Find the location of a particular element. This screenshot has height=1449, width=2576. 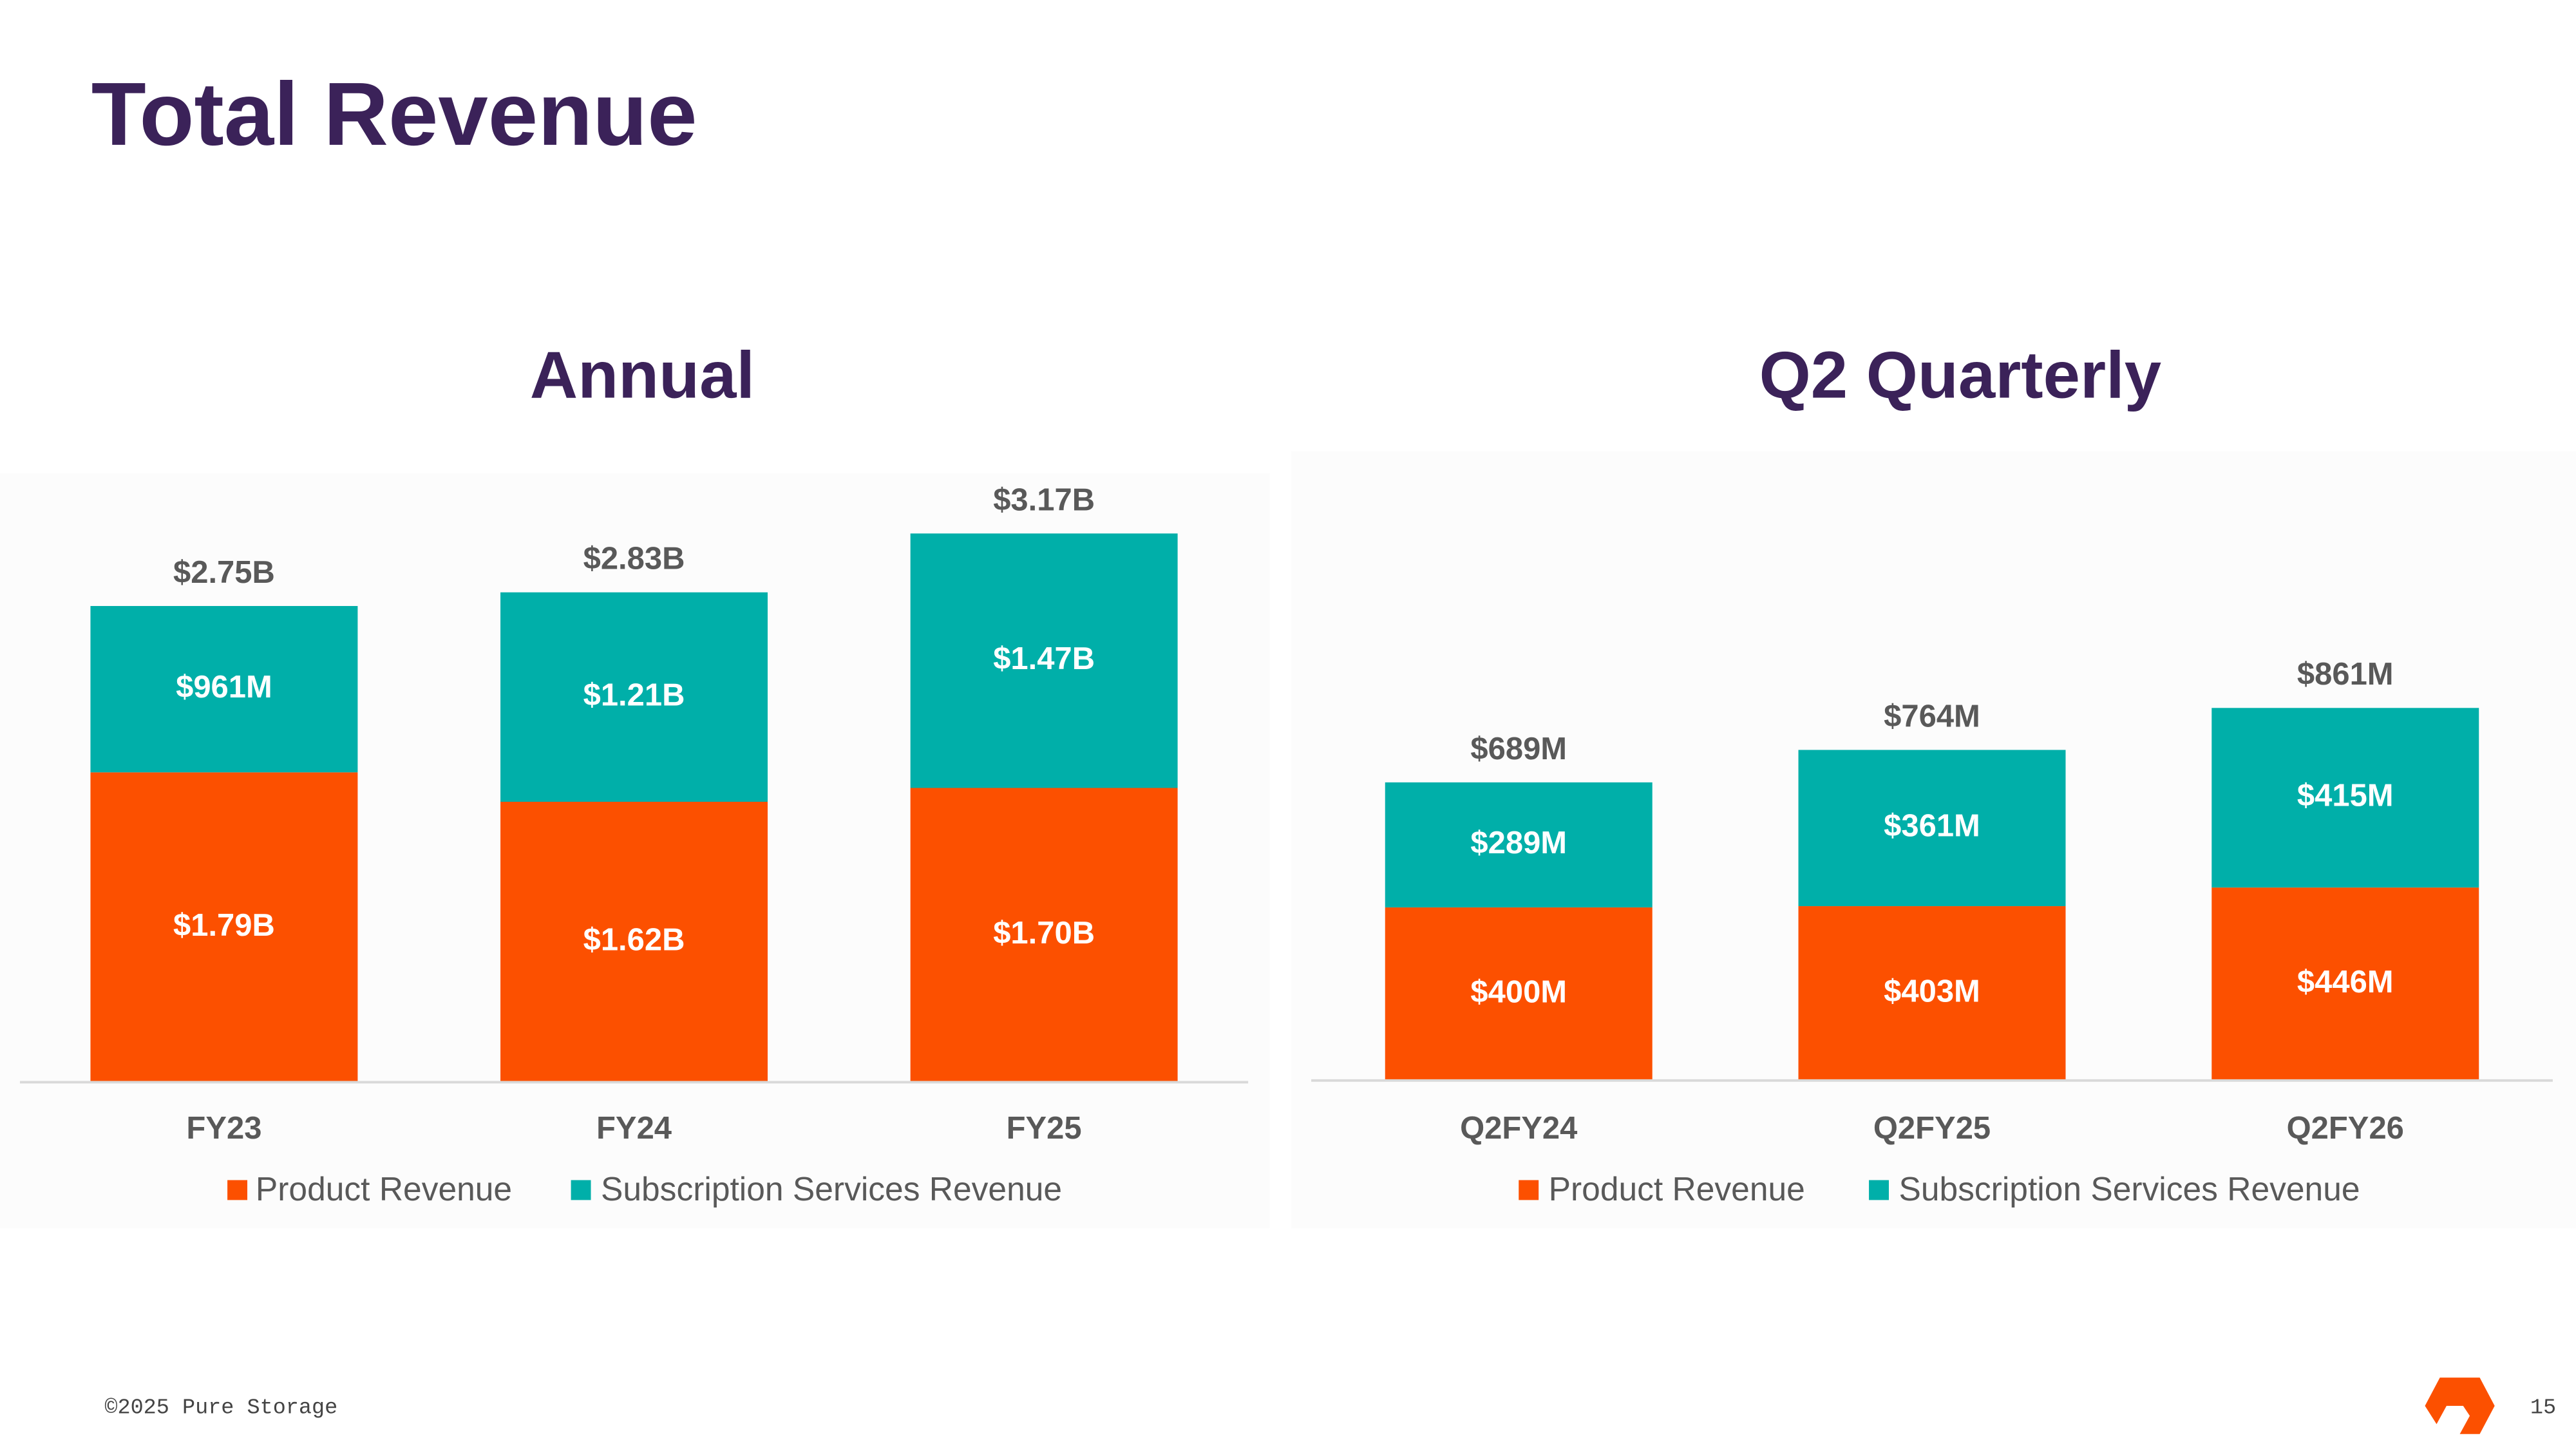

x-tick-label: FY25 is located at coordinates (1044, 1128).